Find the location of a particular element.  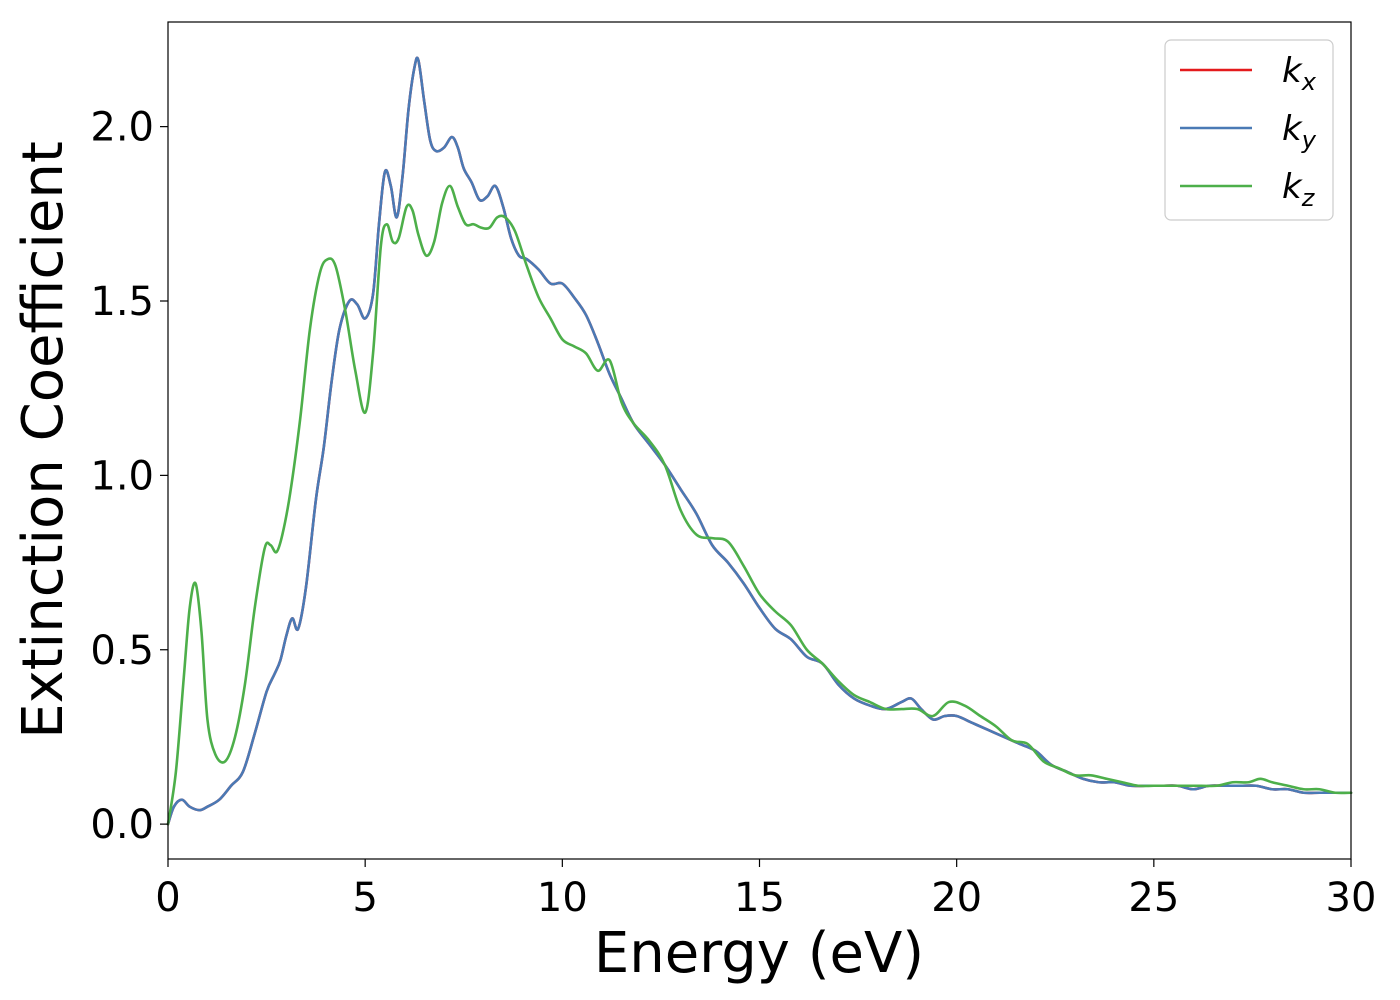

legend-label-kx: kx is located at coordinates (1299, 73).